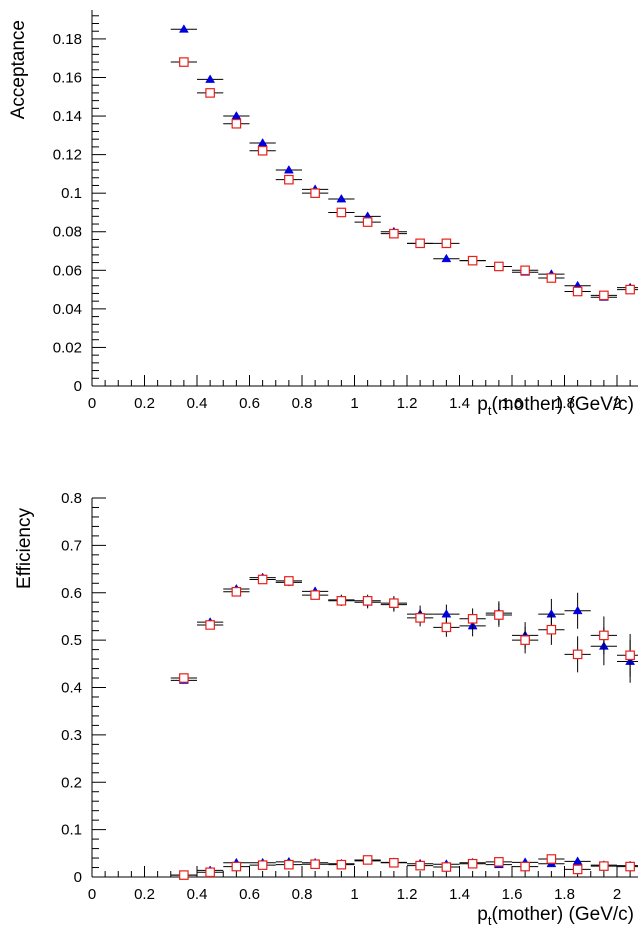 The height and width of the screenshot is (933, 638). Describe the element at coordinates (617, 894) in the screenshot. I see `x-tick-label: 2` at that location.